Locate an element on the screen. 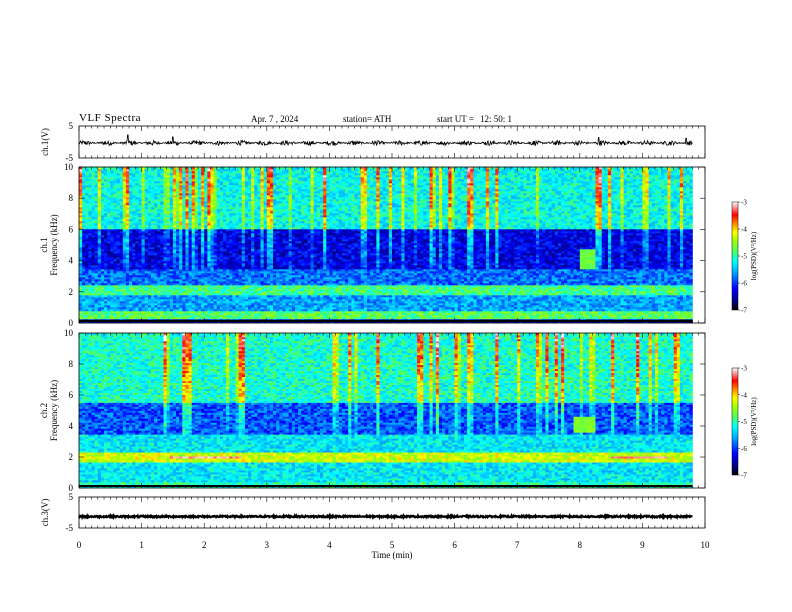 The image size is (792, 612). x-tick-label-9: 9 is located at coordinates (642, 545).